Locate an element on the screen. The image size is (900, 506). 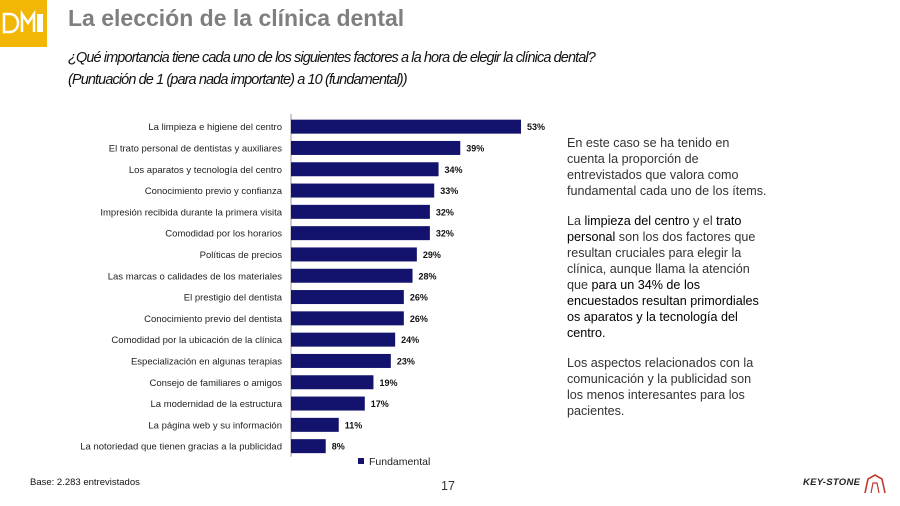
page-title: La elección de la clínica dental is located at coordinates (236, 18).